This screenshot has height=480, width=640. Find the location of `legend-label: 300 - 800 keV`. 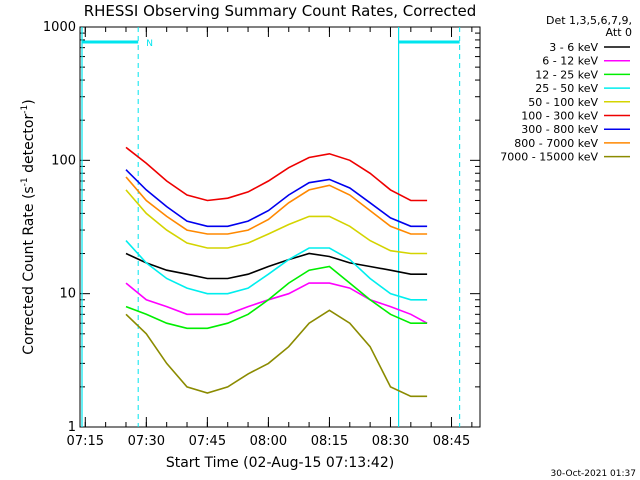

legend-label: 300 - 800 keV is located at coordinates (559, 129).